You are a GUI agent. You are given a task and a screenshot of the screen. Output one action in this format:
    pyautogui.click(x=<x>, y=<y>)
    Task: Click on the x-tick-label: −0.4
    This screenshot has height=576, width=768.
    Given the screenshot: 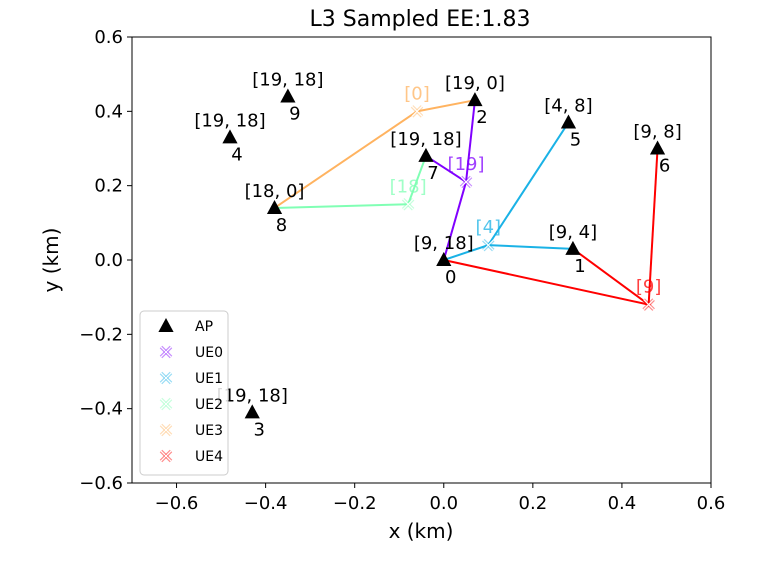 What is the action you would take?
    pyautogui.click(x=266, y=503)
    